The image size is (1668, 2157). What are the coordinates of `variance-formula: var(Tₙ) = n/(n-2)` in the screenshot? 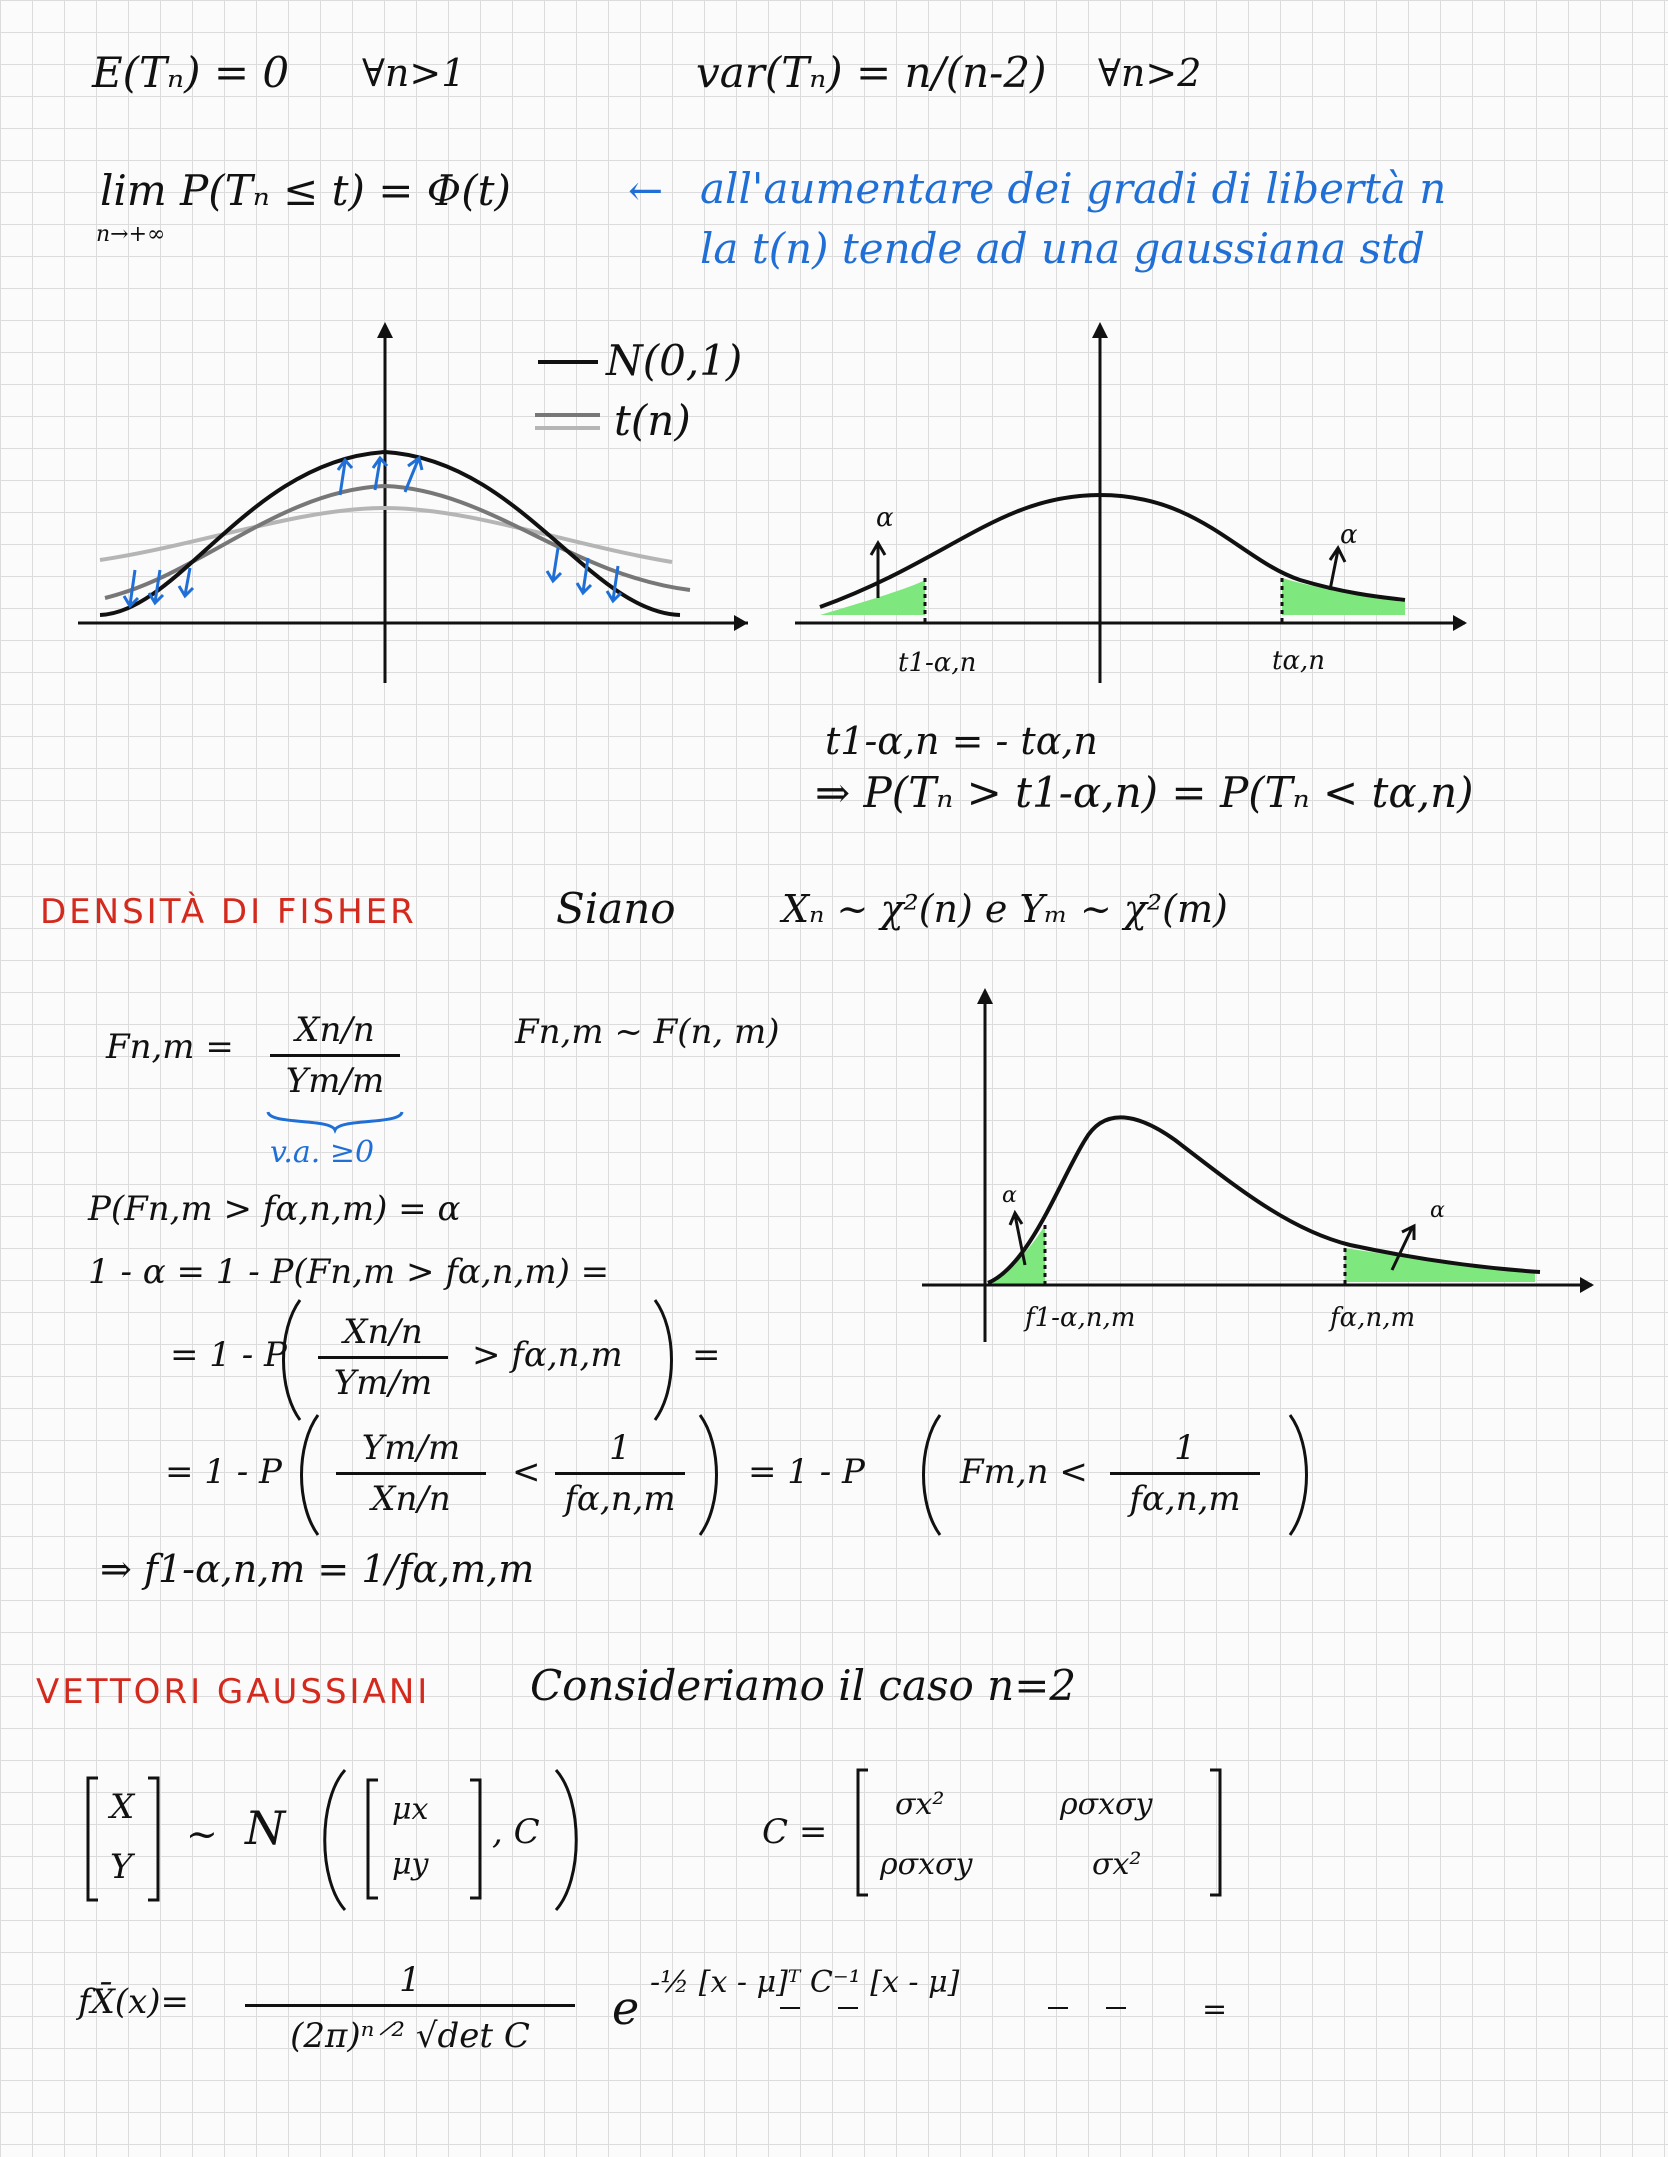 It's located at (871, 72).